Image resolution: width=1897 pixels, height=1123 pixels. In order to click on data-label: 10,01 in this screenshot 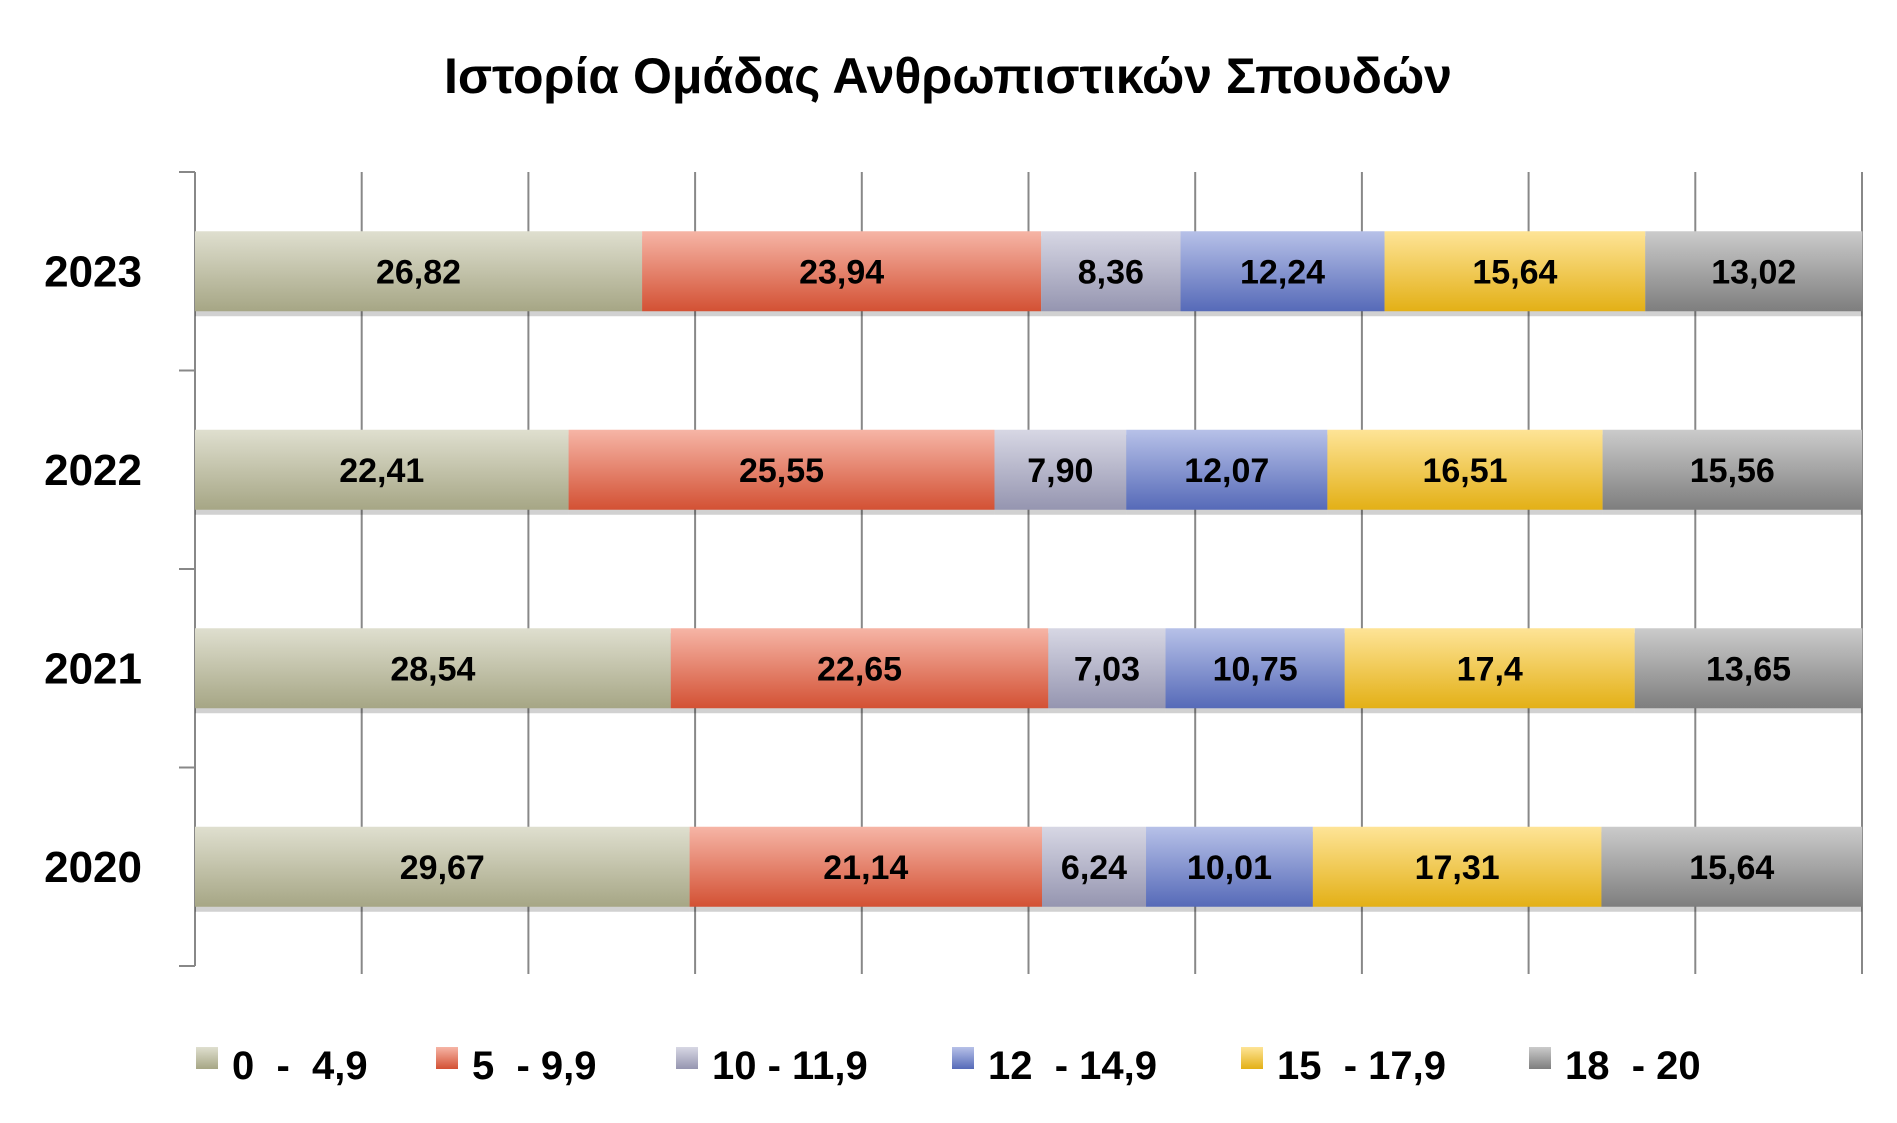, I will do `click(1229, 868)`.